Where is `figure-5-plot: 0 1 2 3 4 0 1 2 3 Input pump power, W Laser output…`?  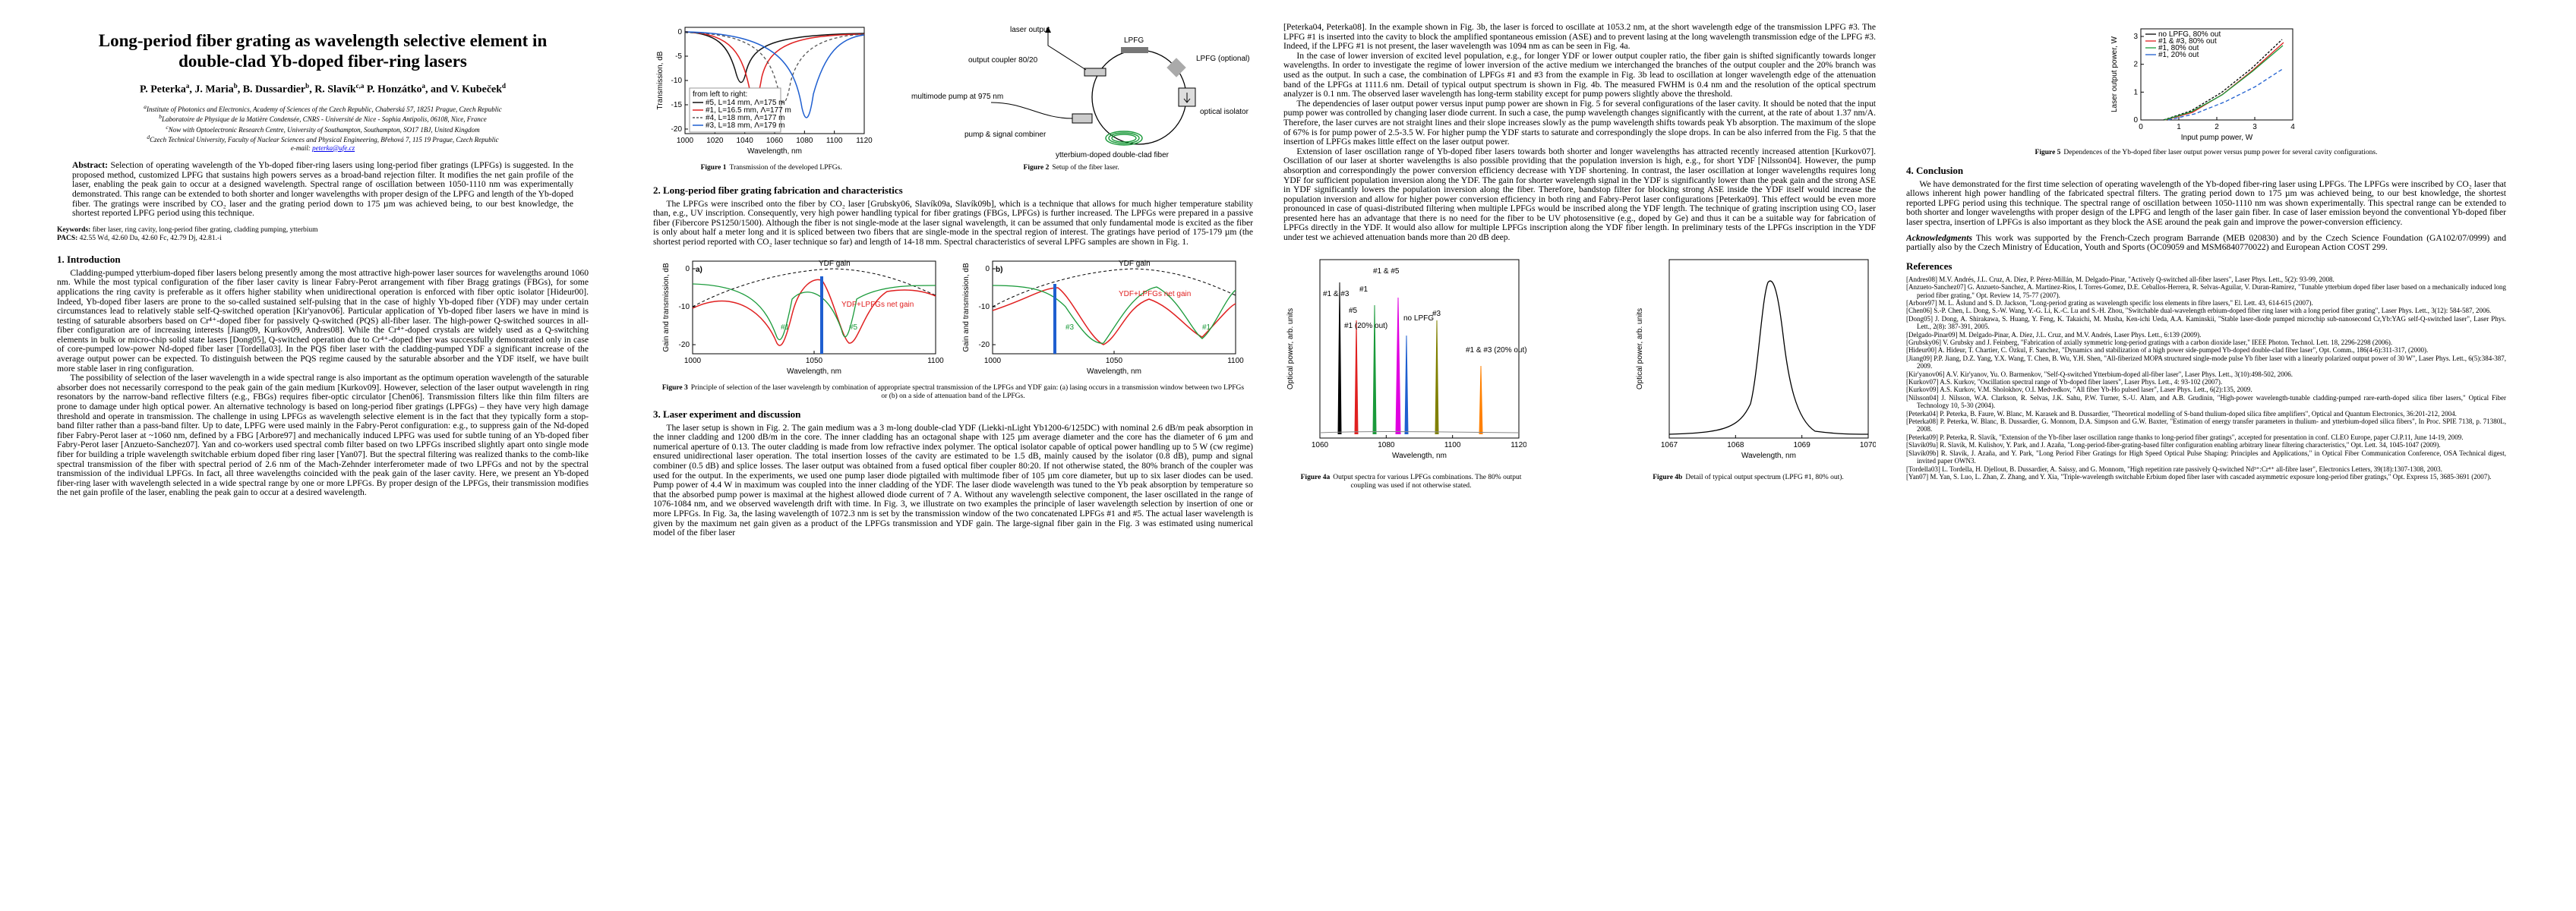 figure-5-plot: 0 1 2 3 4 0 1 2 3 Input pump power, W Laser output… is located at coordinates (2202, 85).